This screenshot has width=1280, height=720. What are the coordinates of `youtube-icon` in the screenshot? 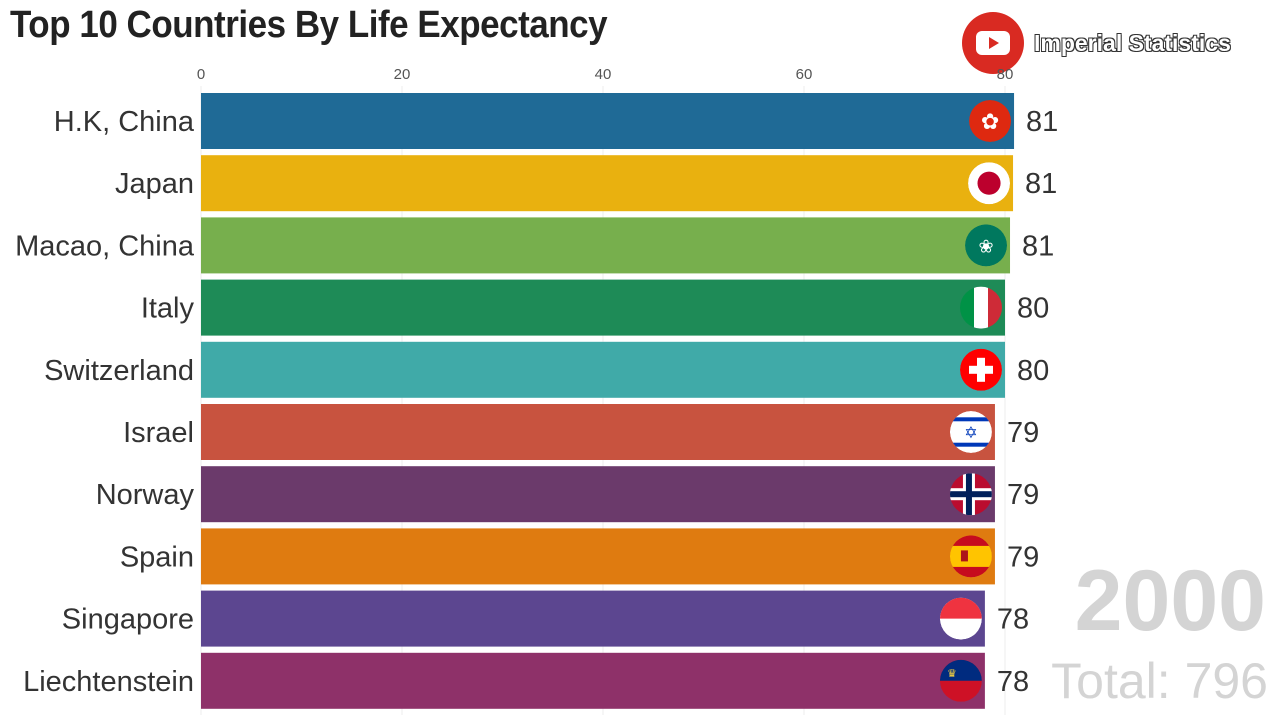 It's located at (993, 43).